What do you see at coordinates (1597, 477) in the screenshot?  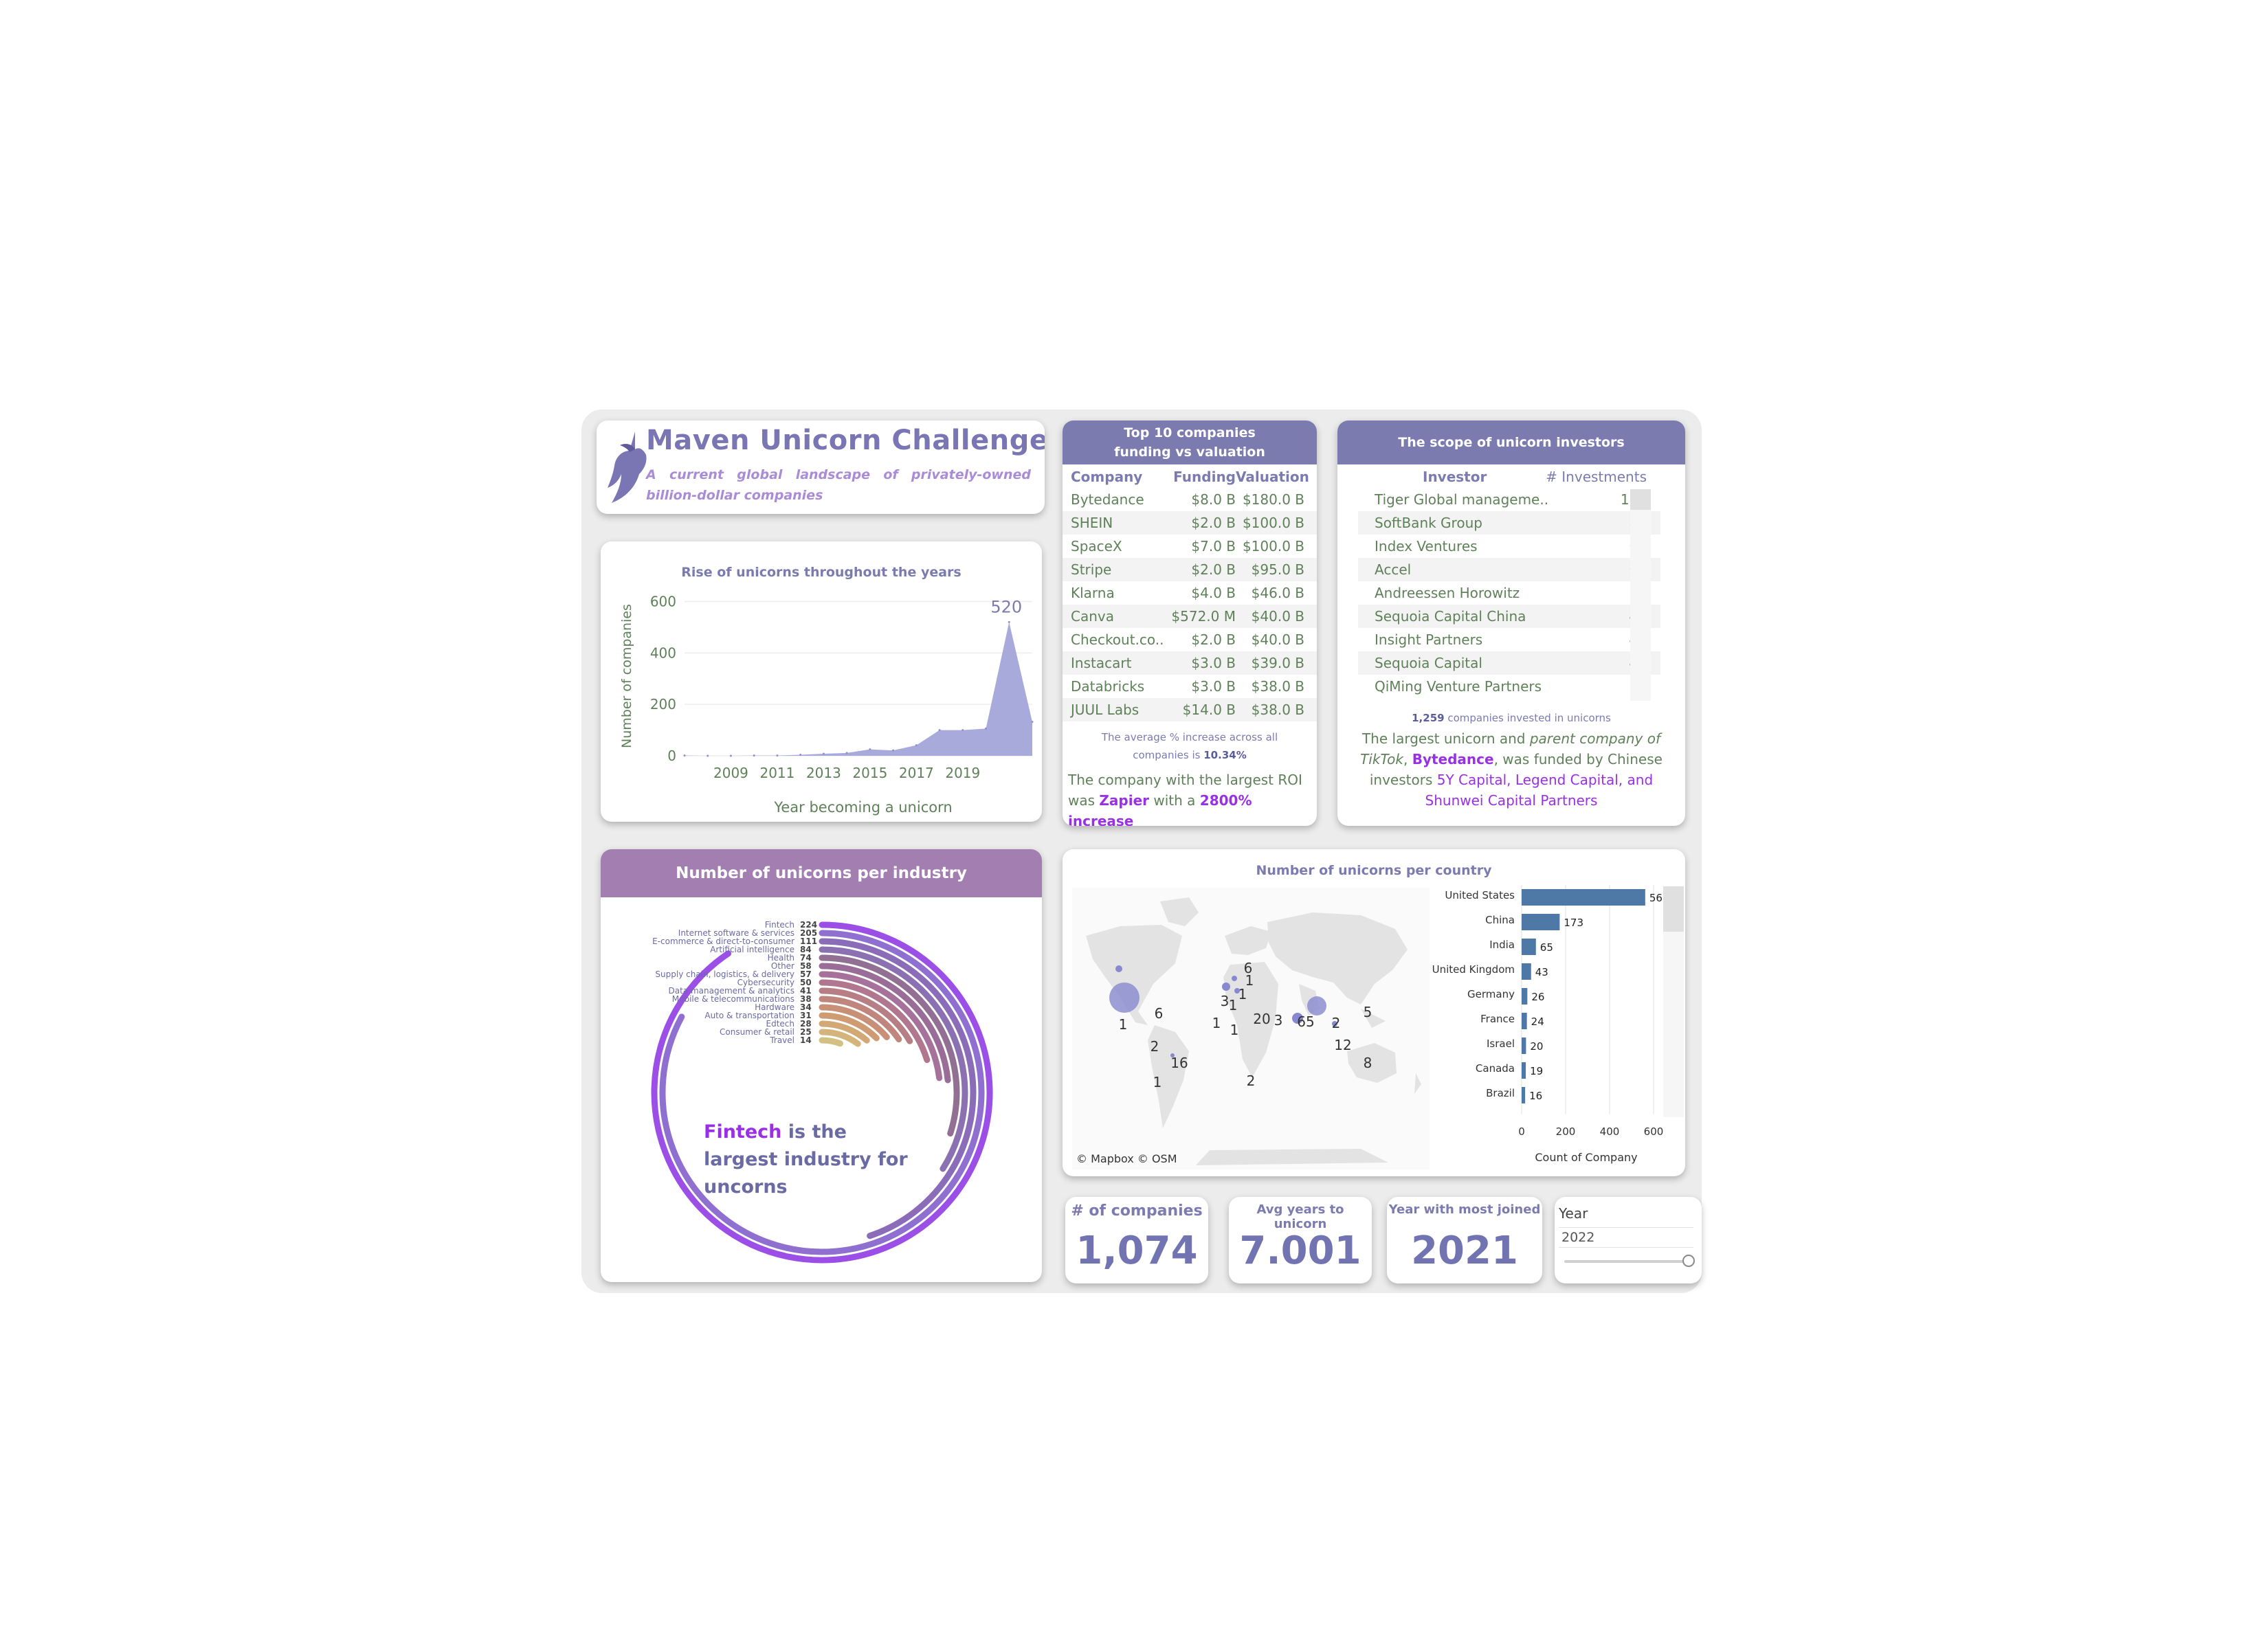 I see `col-investments: # Investments` at bounding box center [1597, 477].